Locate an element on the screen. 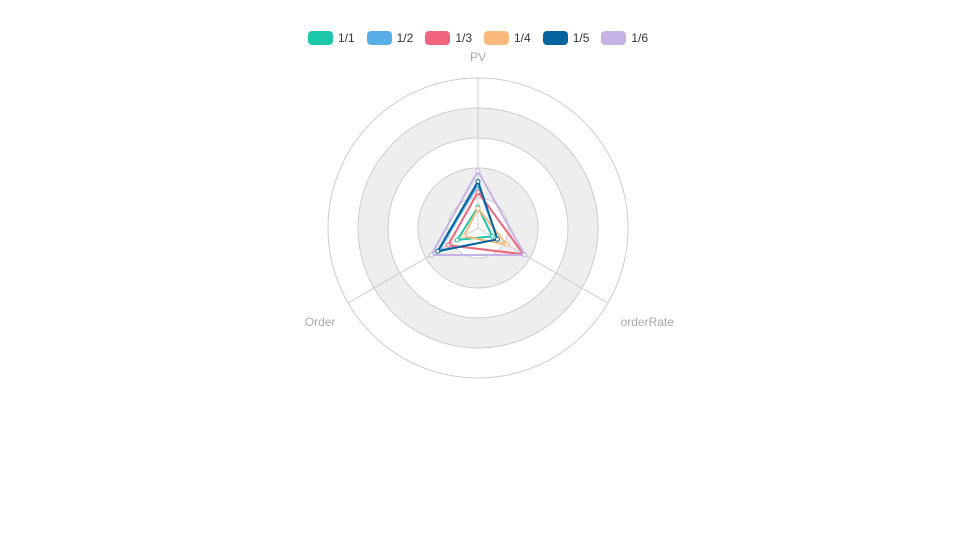  radar-axis-label: Order is located at coordinates (320, 322).